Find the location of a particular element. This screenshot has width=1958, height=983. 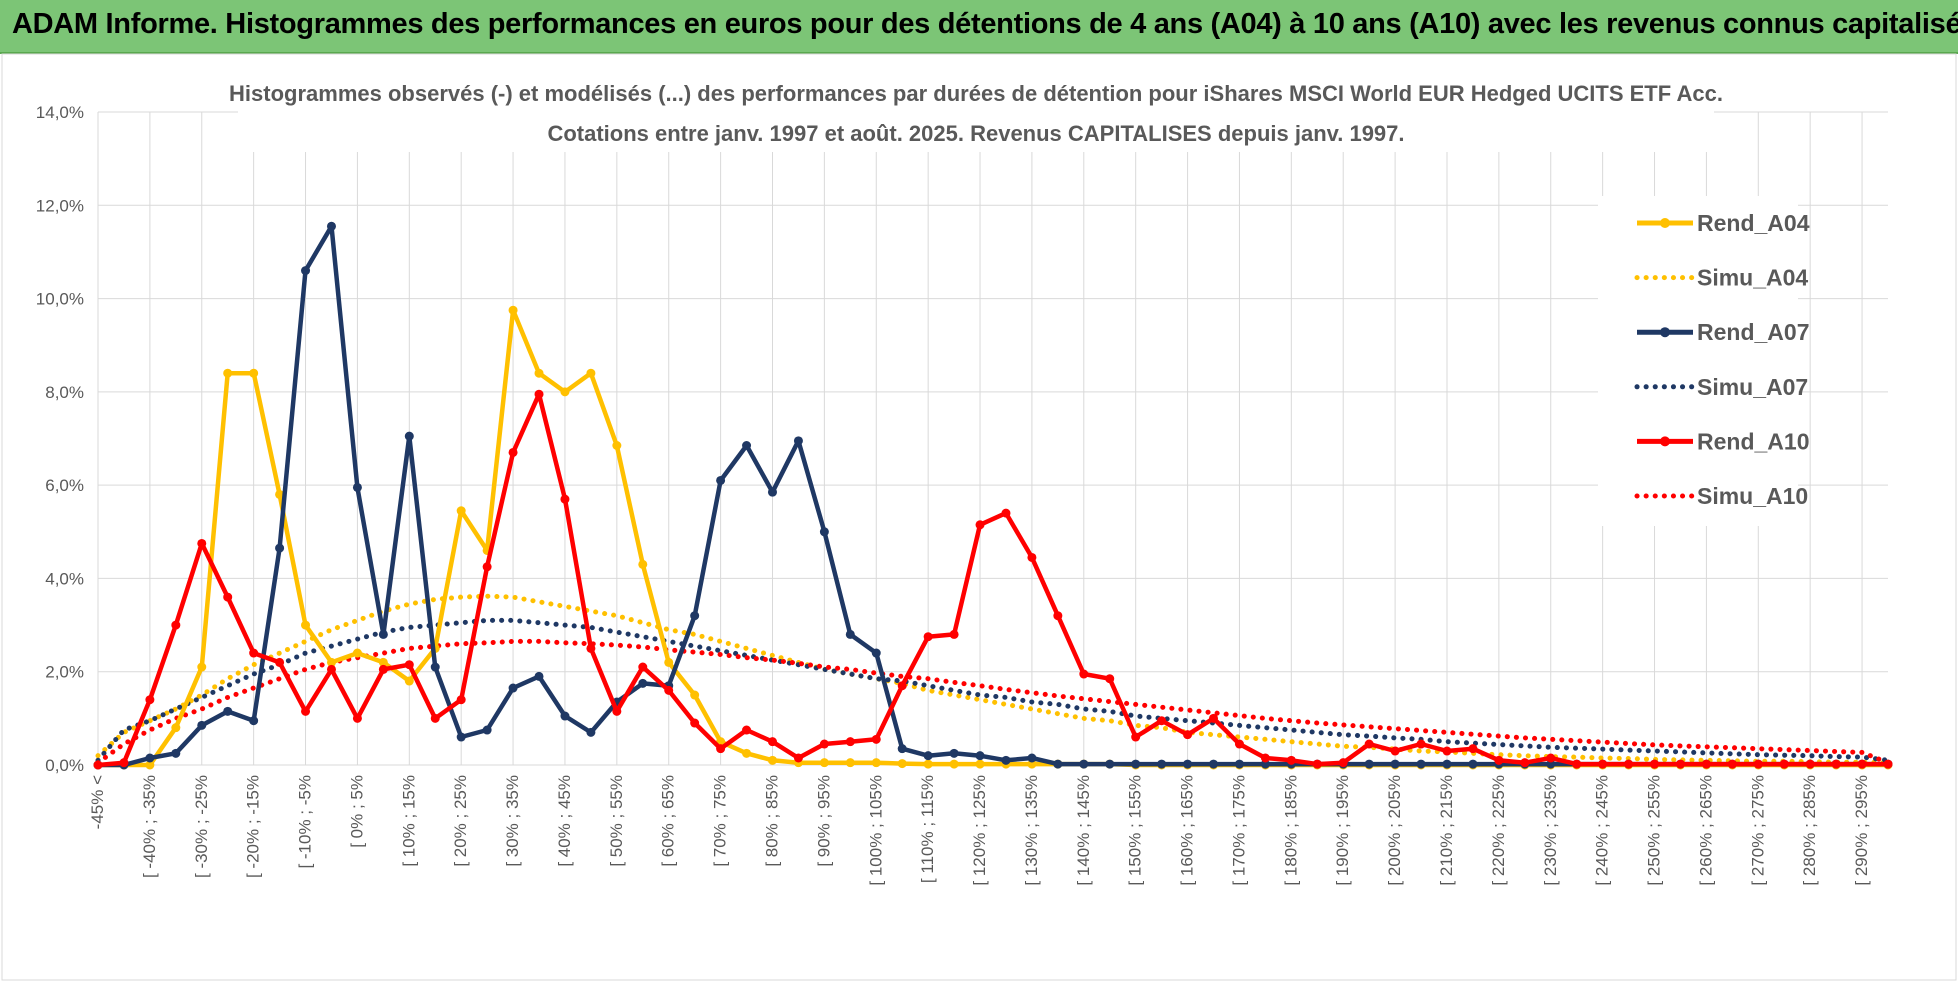

y-tick-label: 6,0% is located at coordinates (64, 485).